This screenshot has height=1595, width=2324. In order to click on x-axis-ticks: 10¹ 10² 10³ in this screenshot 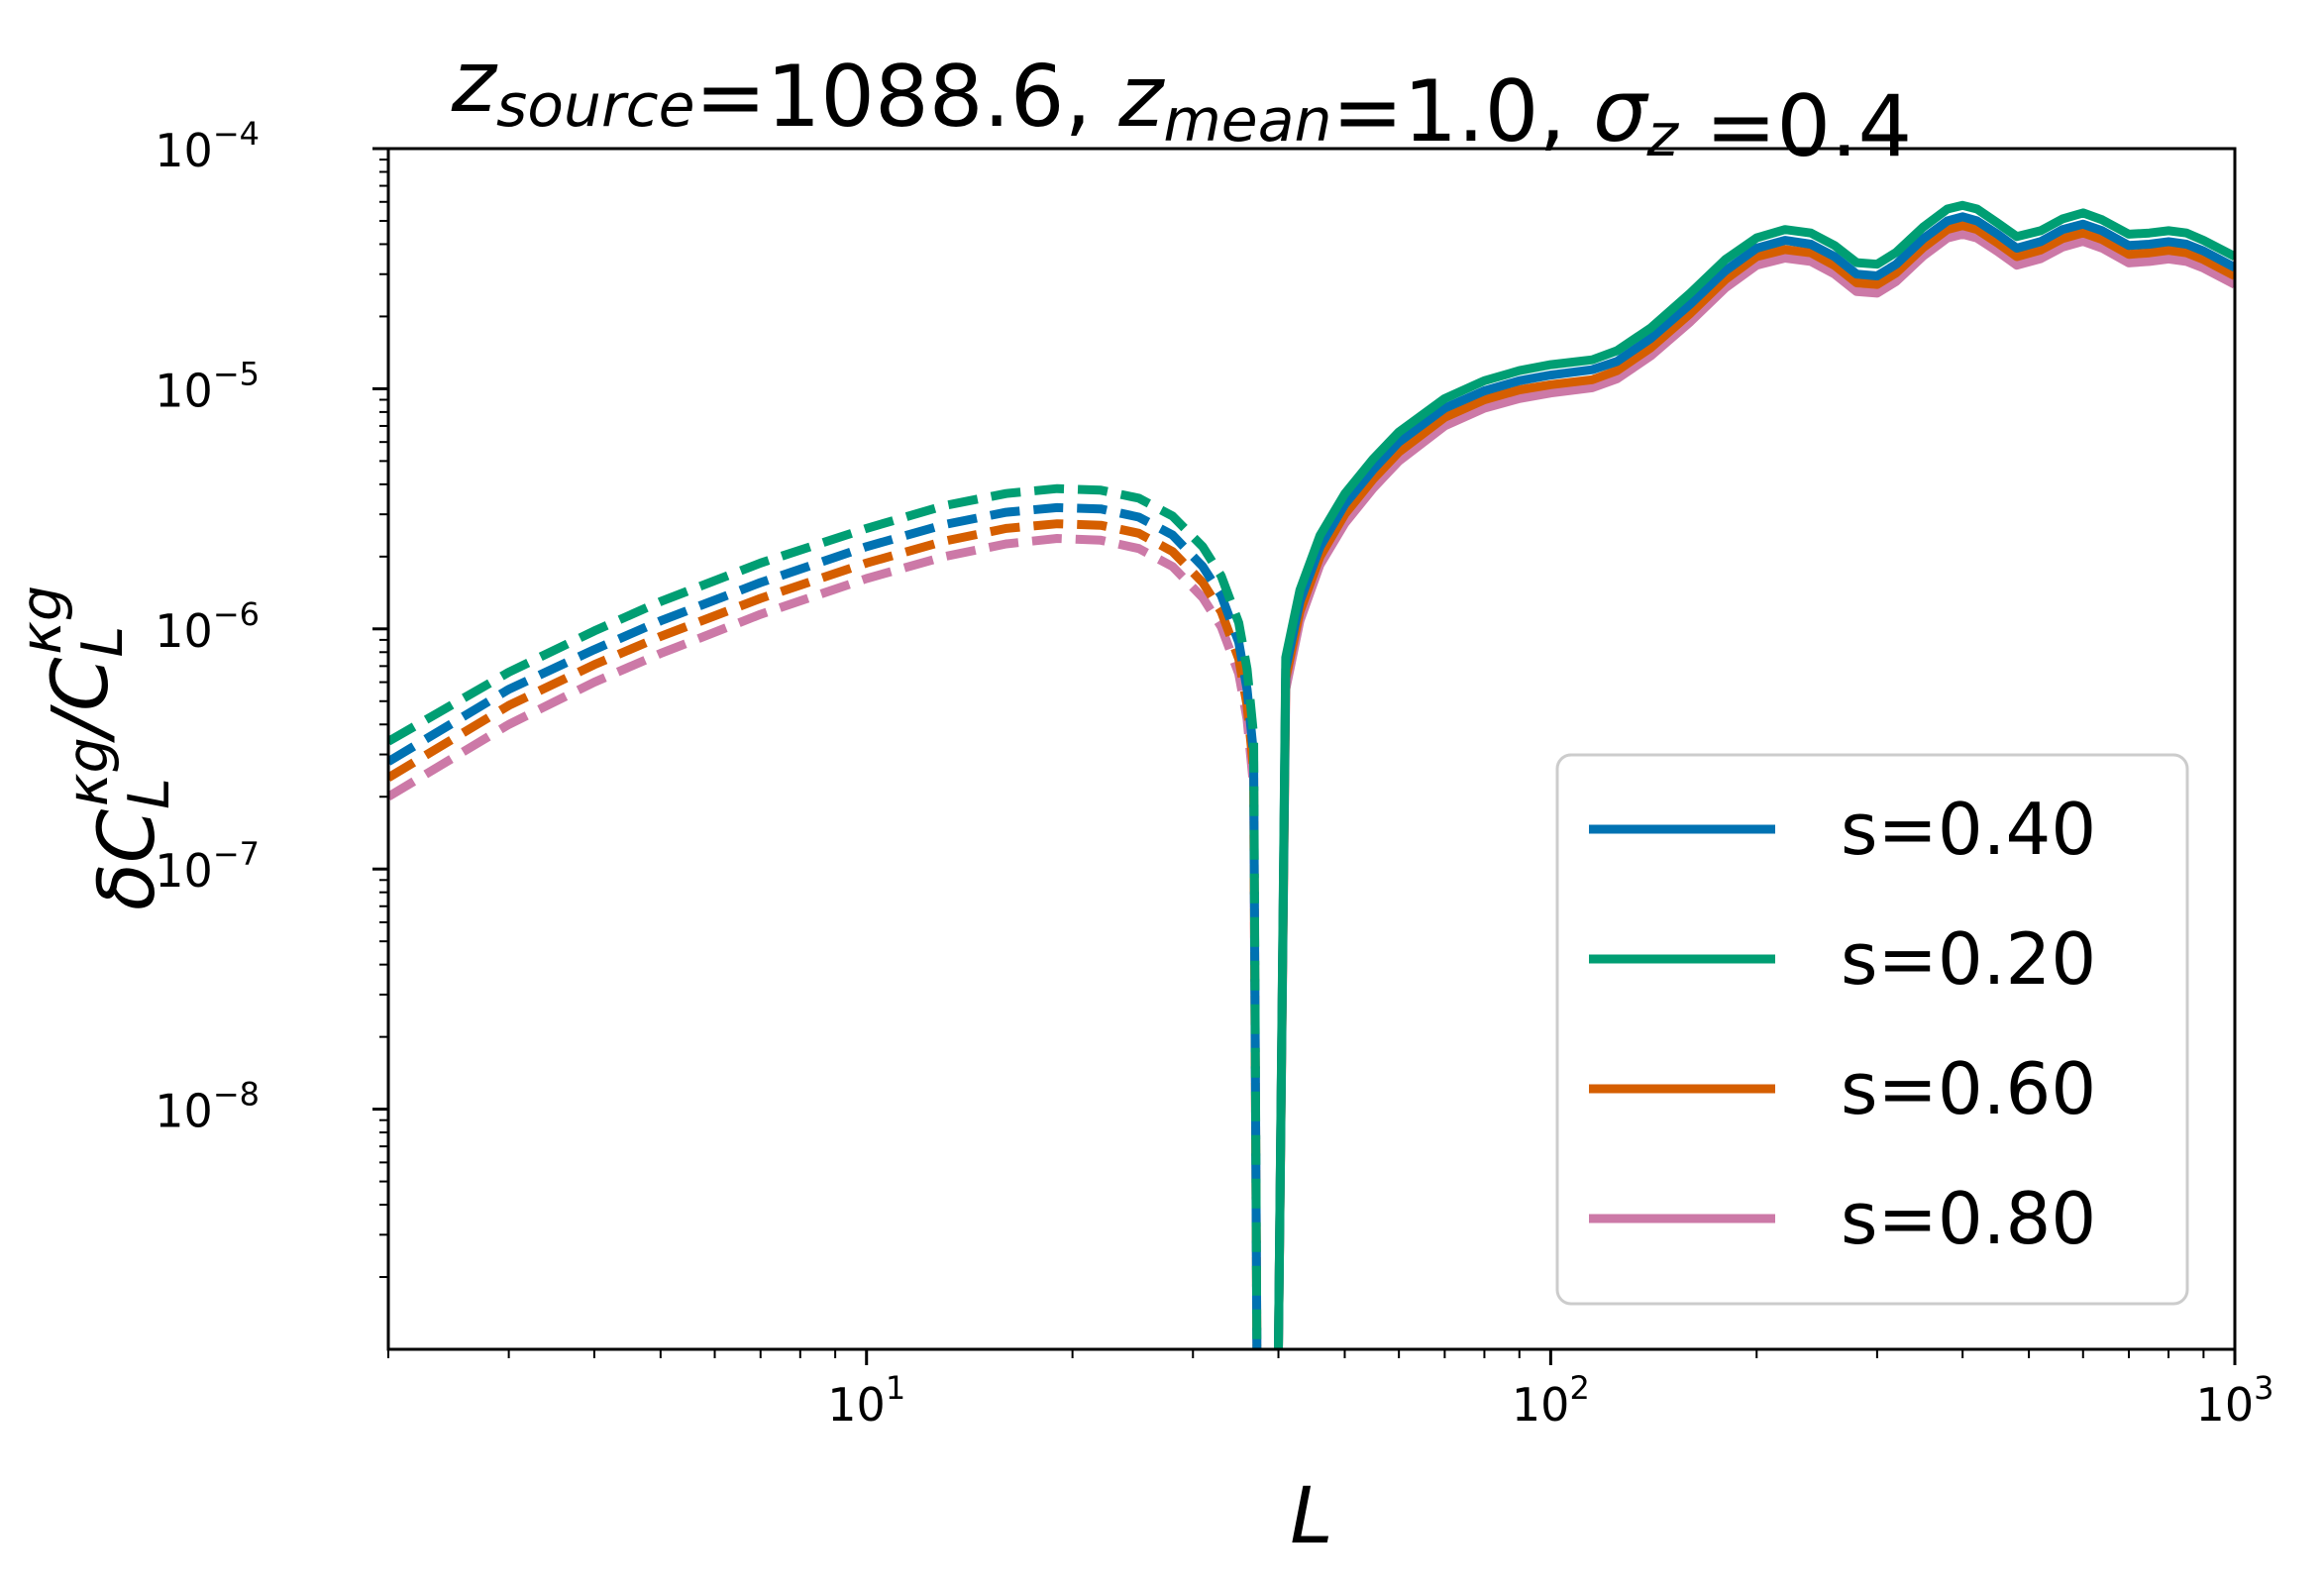, I will do `click(1330, 1390)`.